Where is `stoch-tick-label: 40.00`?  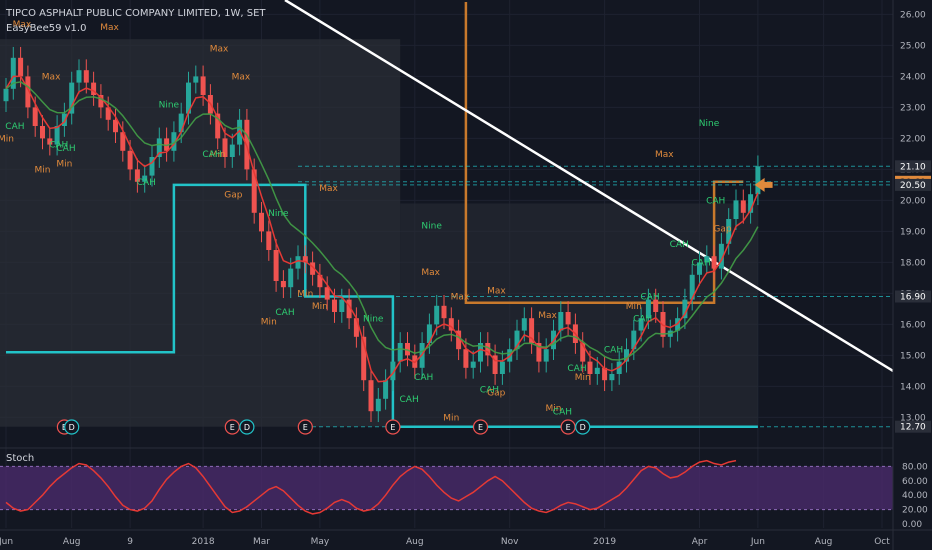 stoch-tick-label: 40.00 is located at coordinates (915, 496).